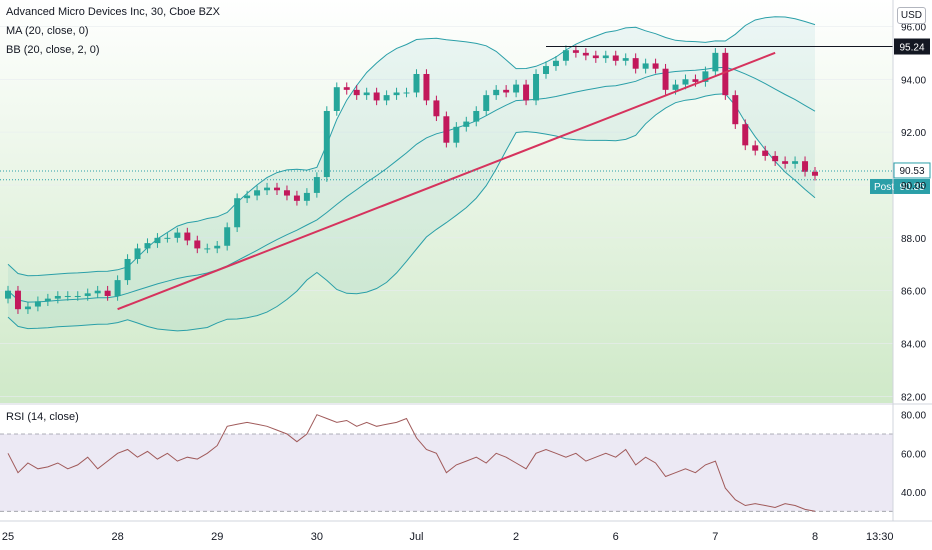  Describe the element at coordinates (113, 12) in the screenshot. I see `symbol-title: Advanced Micro Devices Inc, 30, Cboe BZX` at that location.